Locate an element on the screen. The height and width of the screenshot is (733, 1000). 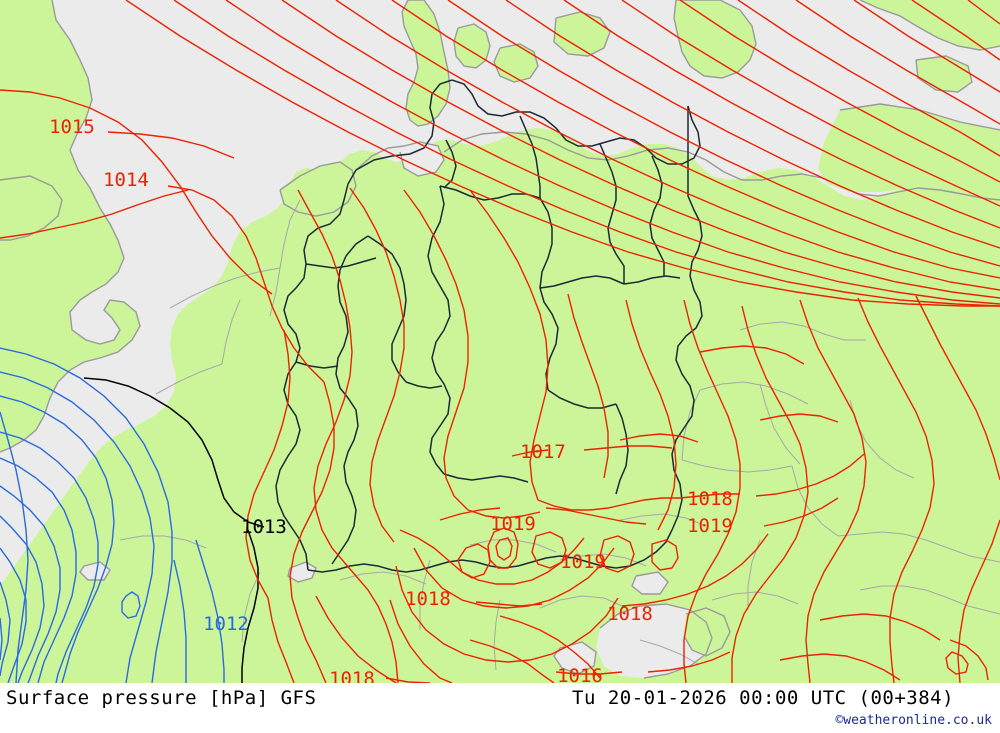
valid-time-label: Tu 20-01-2026 00:00 UTC (00+384) is located at coordinates (763, 698).